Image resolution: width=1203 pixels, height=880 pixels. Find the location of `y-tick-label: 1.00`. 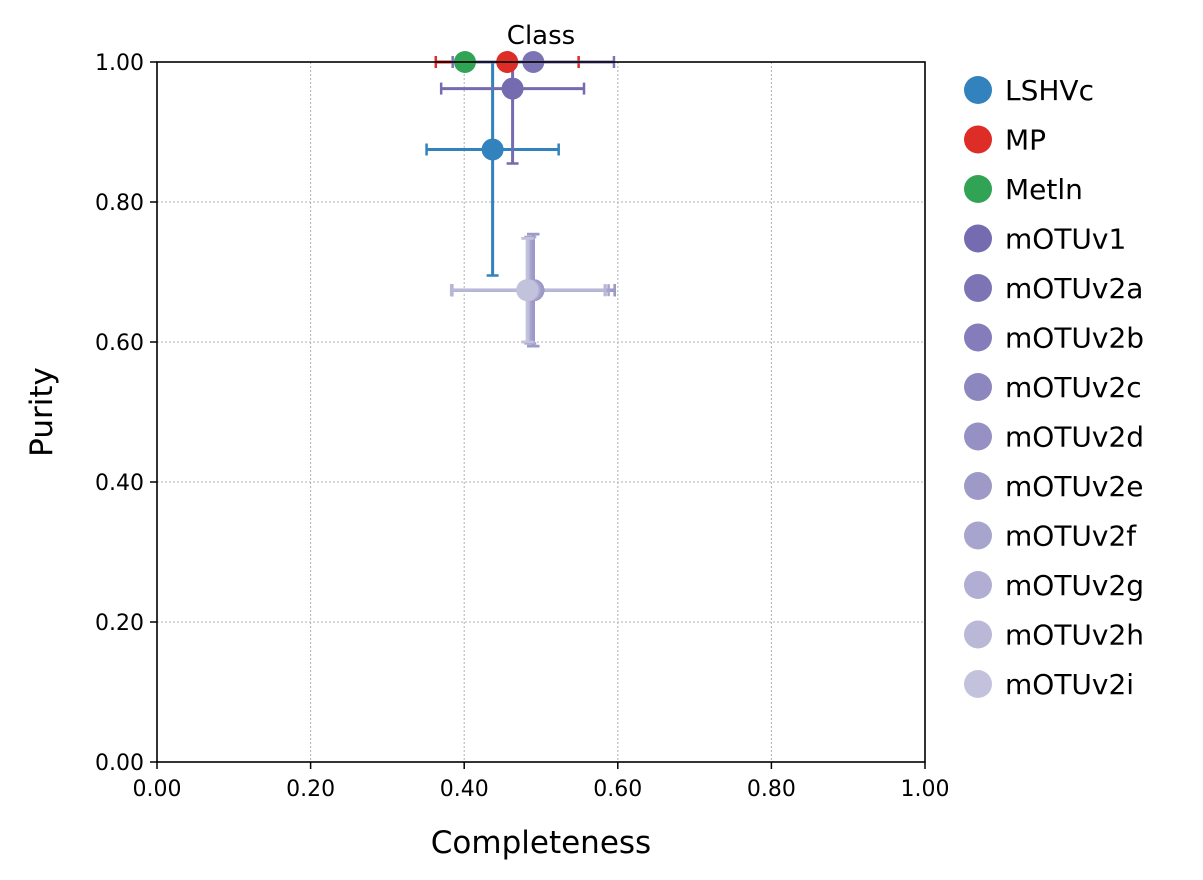

y-tick-label: 1.00 is located at coordinates (119, 63).